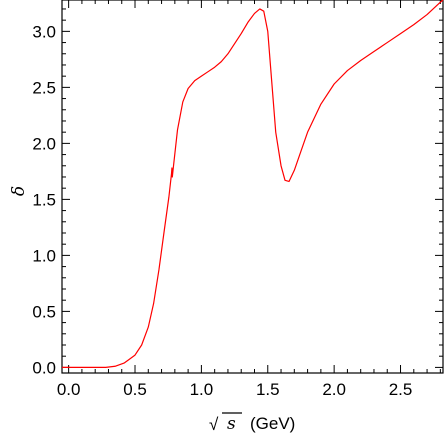  I want to click on x-variable-label: s, so click(231, 424).